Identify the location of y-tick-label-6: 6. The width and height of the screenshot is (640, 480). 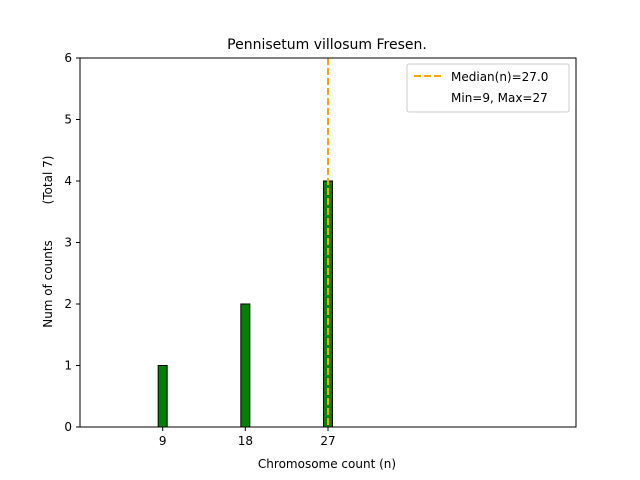
(68, 58).